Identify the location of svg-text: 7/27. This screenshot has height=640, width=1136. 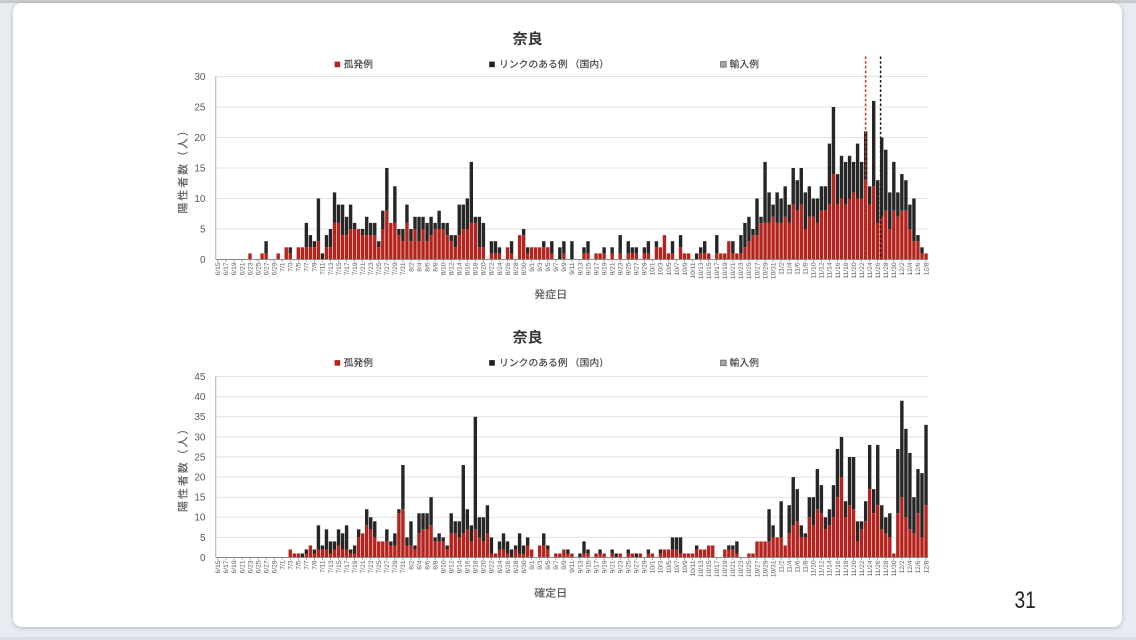
(387, 268).